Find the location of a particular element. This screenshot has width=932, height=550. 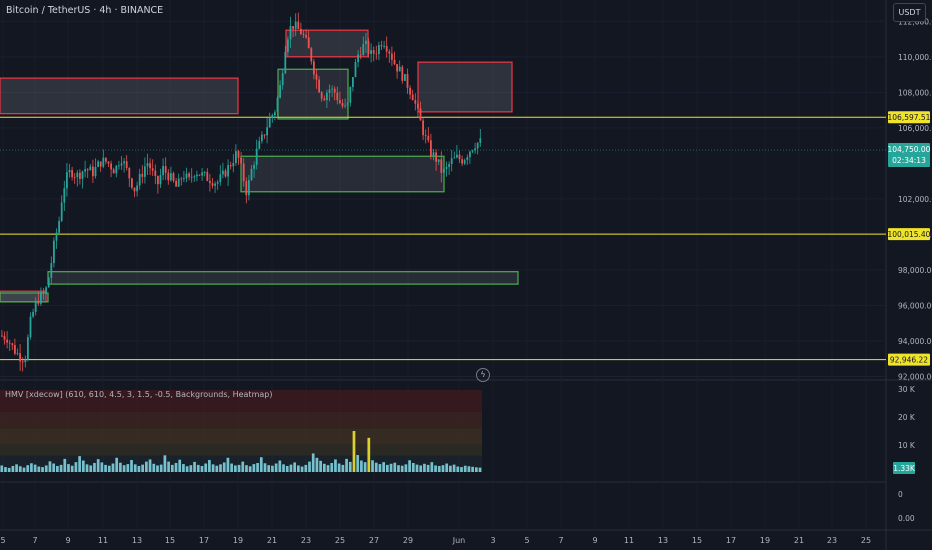

lightning-icon: ϟ is located at coordinates (483, 375).